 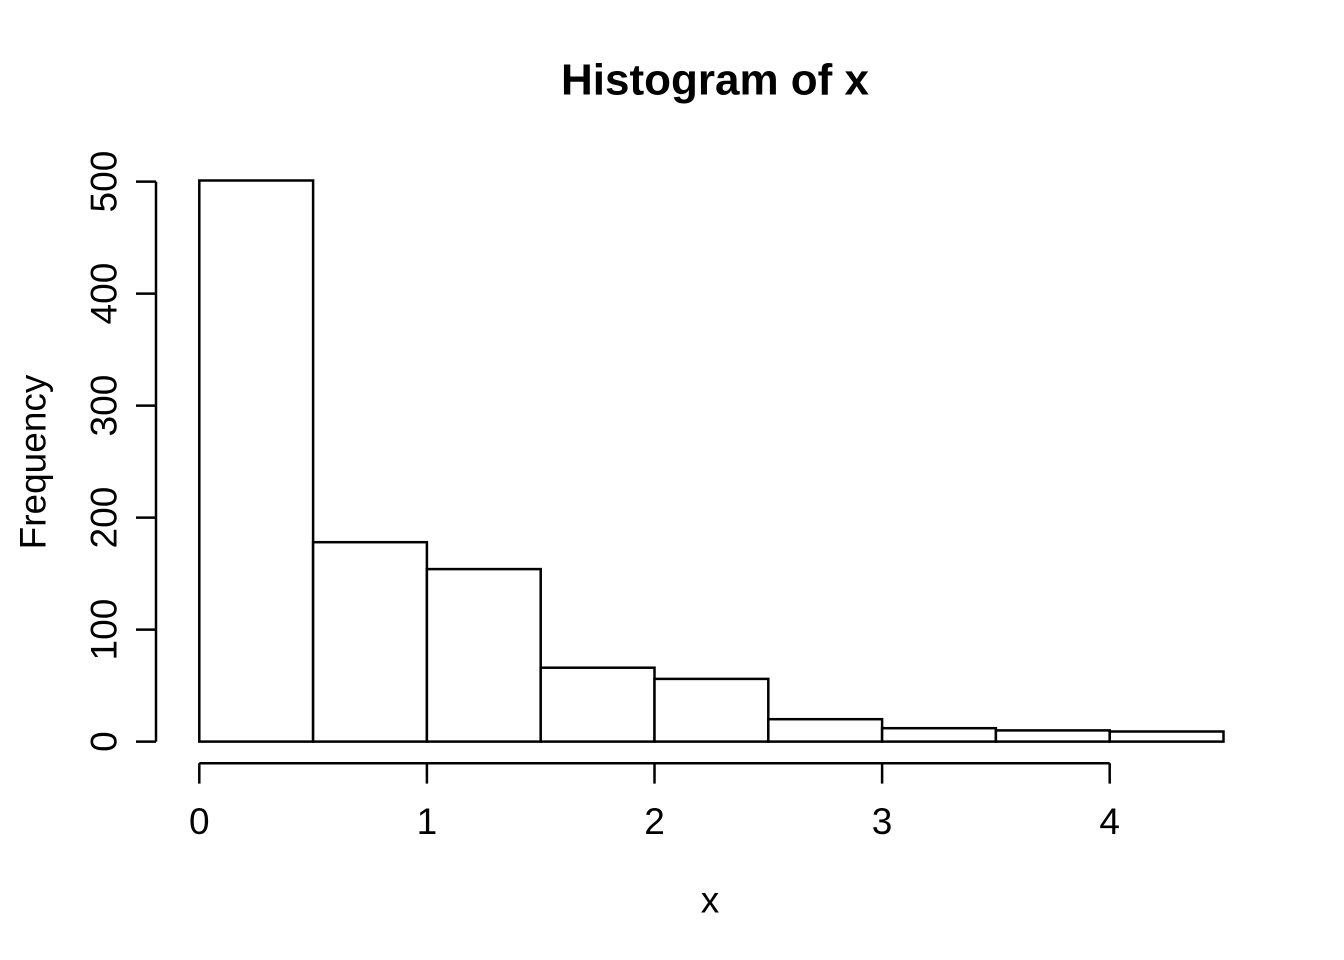 What do you see at coordinates (882, 821) in the screenshot?
I see `x-axis-tick-label: 3` at bounding box center [882, 821].